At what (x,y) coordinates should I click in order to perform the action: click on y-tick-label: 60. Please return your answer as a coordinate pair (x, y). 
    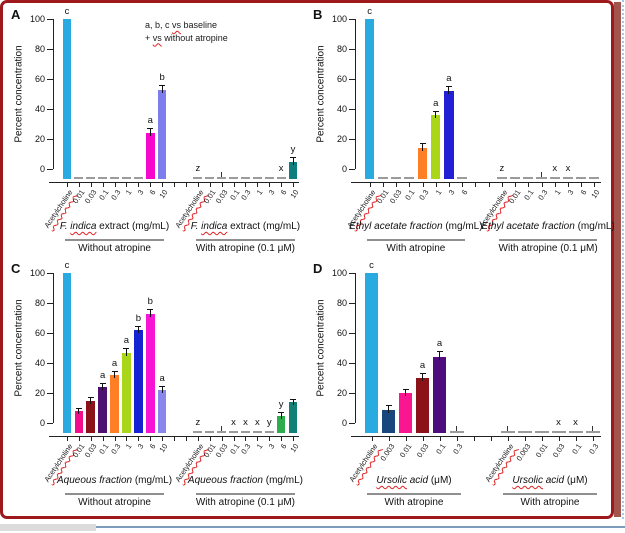
    Looking at the image, I should click on (341, 332).